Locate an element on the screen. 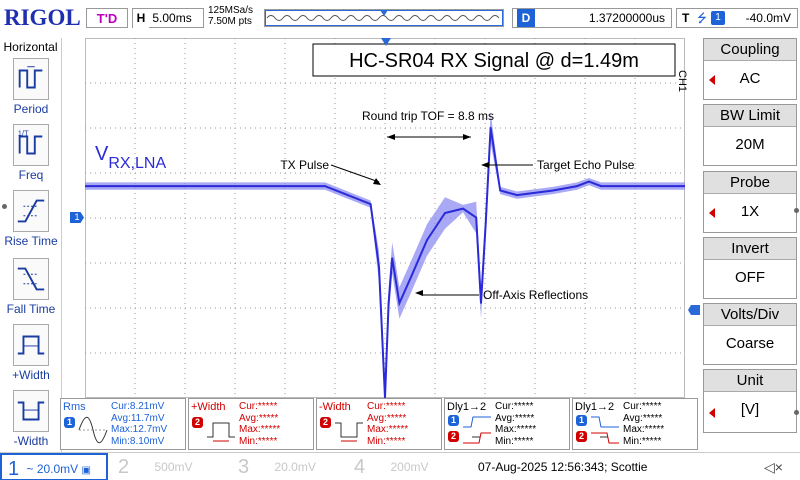 Image resolution: width=800 pixels, height=480 pixels. measure-neg-width-label: -Width is located at coordinates (31, 441).